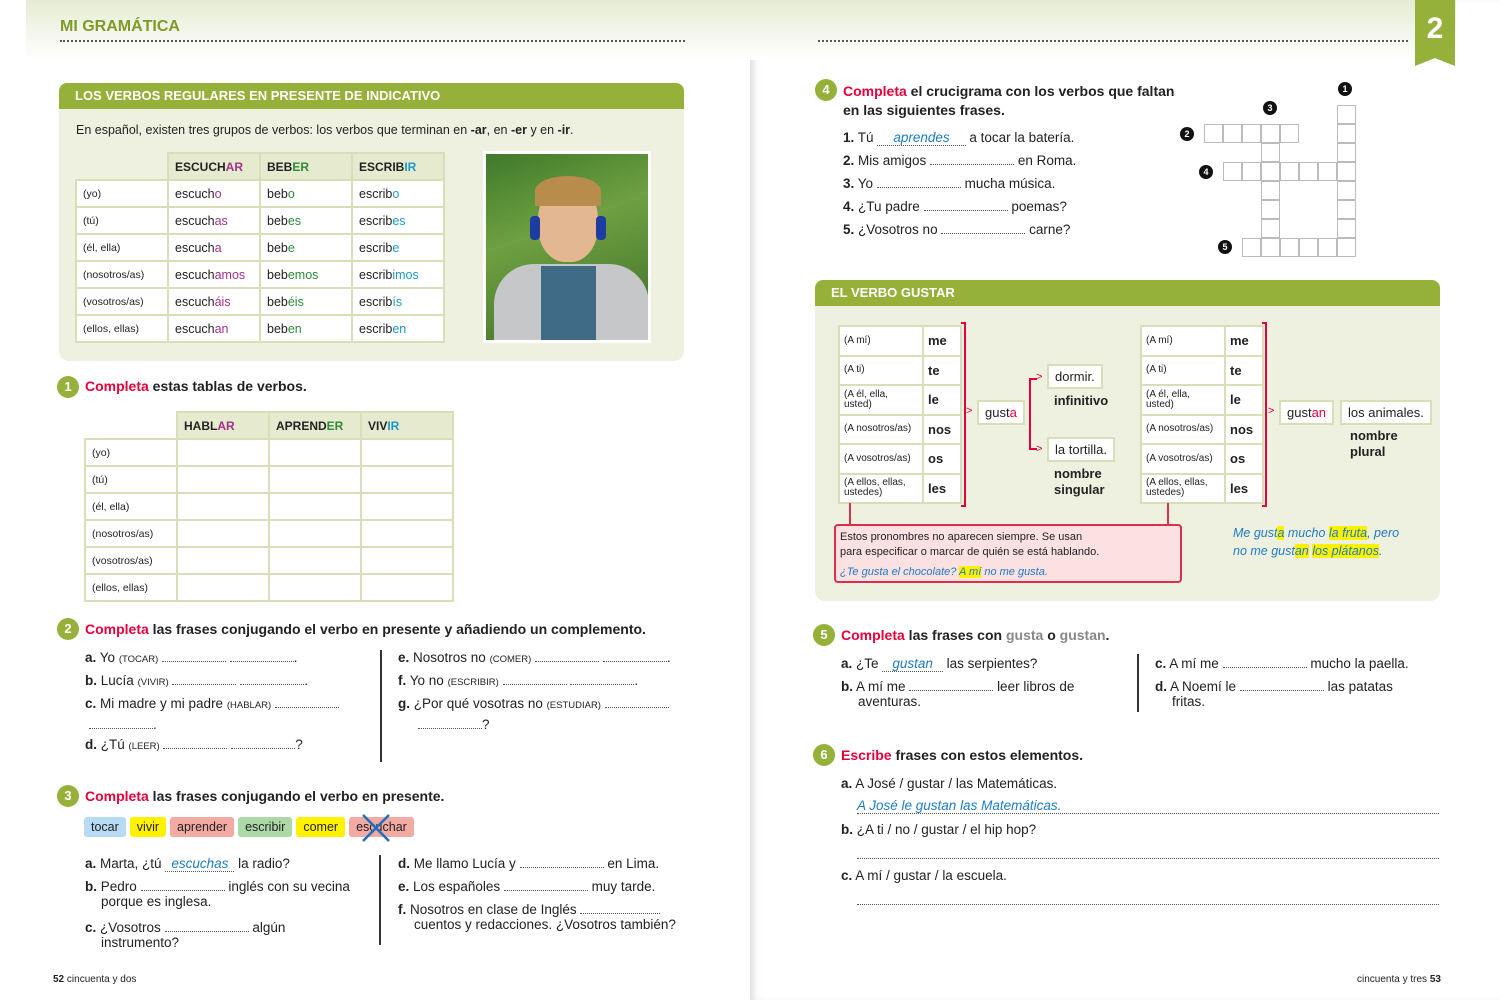  Describe the element at coordinates (865, 183) in the screenshot. I see `text: Yo` at that location.